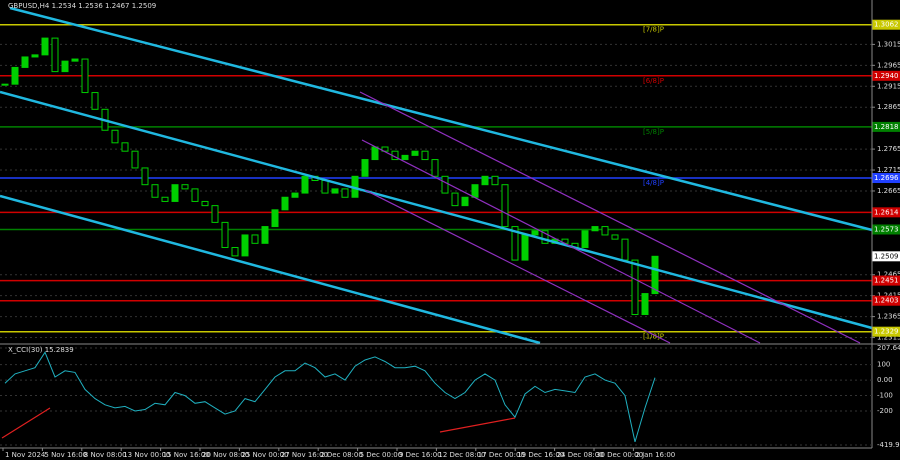 The height and width of the screenshot is (460, 900). What do you see at coordinates (888, 445) in the screenshot?
I see `y-tick-label: -419.9344` at bounding box center [888, 445].